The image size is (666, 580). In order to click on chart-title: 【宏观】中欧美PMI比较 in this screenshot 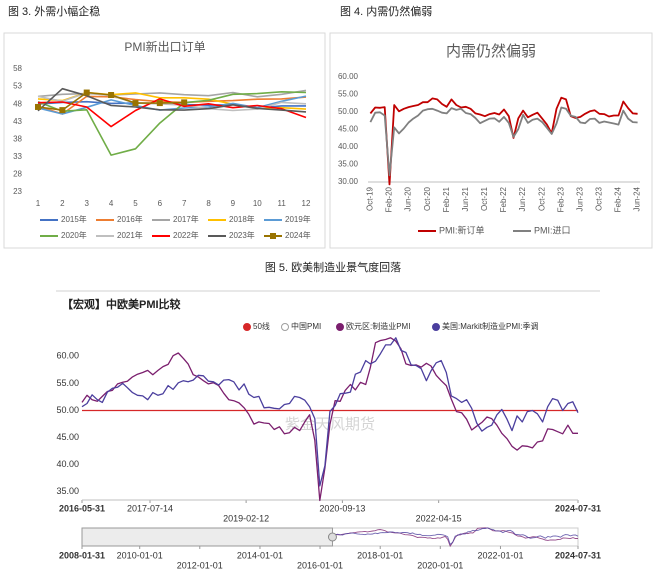, I will do `click(121, 304)`.